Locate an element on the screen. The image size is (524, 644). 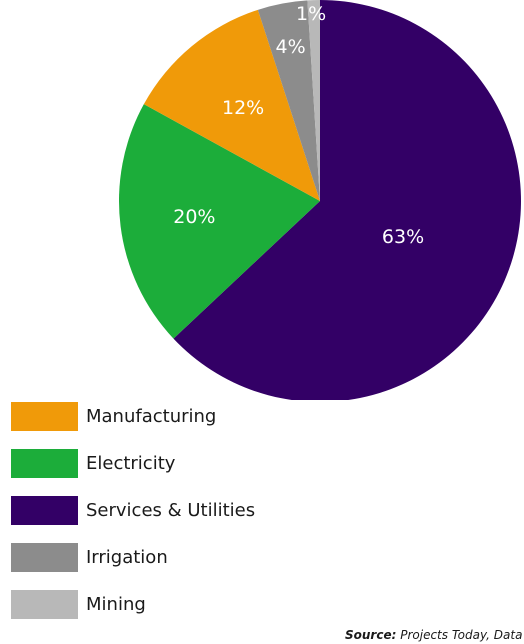
pie-slice-irrigation is located at coordinates (288, 101).